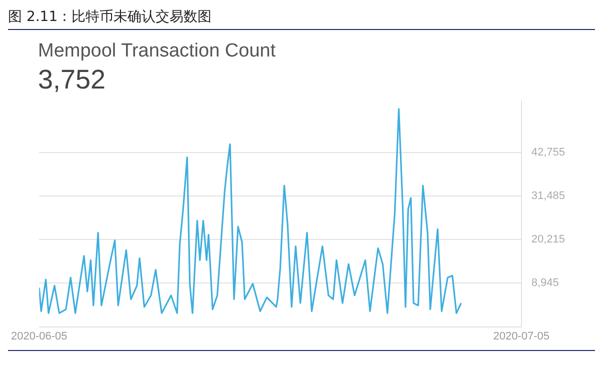 Image resolution: width=603 pixels, height=385 pixels. Describe the element at coordinates (548, 240) in the screenshot. I see `y-tick-label: 20,215` at that location.